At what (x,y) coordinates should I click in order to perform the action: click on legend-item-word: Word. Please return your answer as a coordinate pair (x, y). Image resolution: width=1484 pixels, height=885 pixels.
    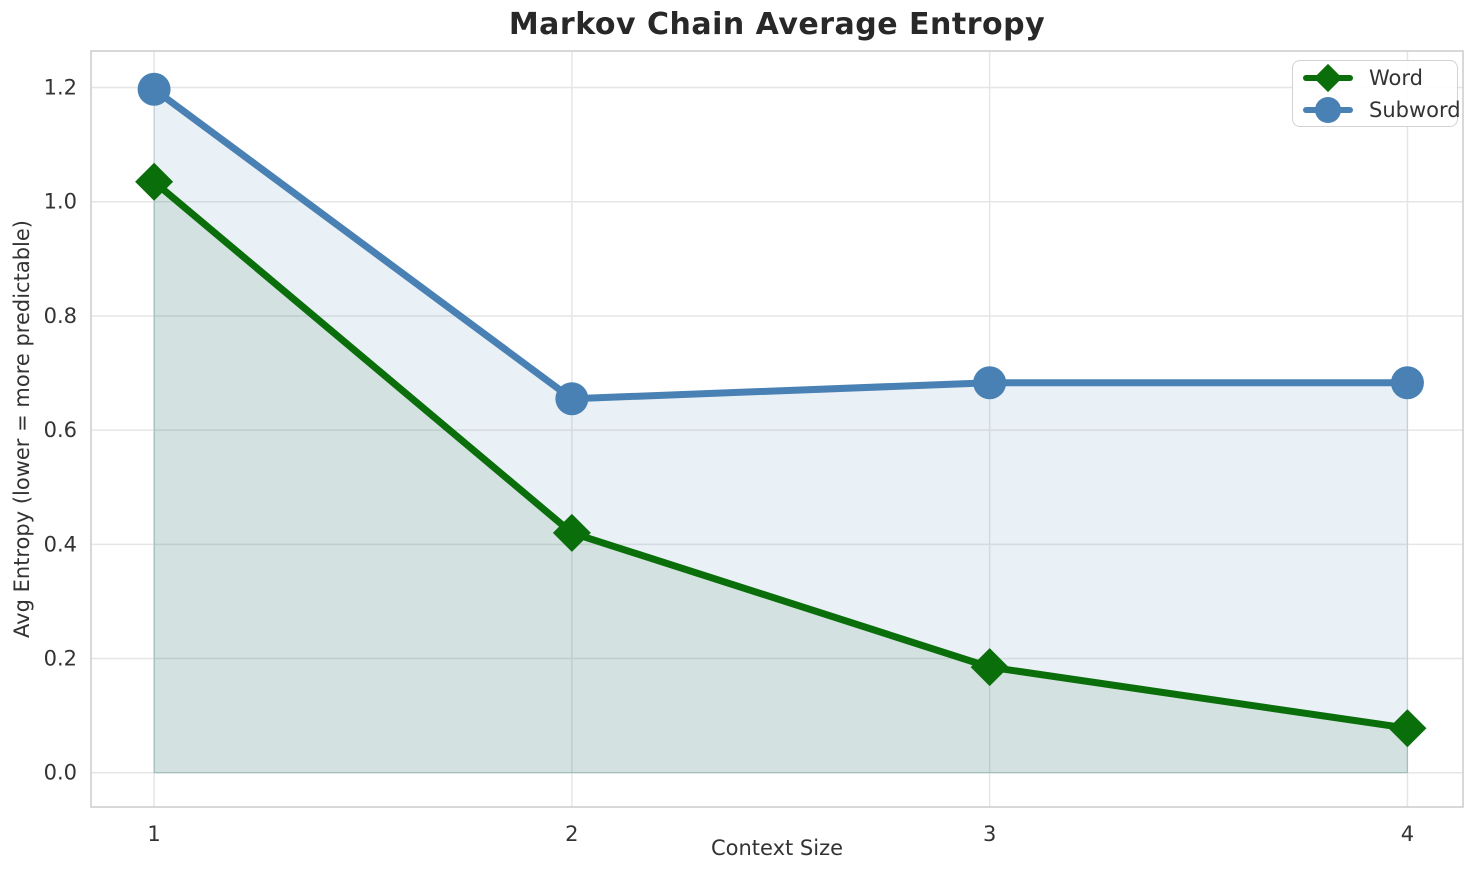
    Looking at the image, I should click on (1375, 78).